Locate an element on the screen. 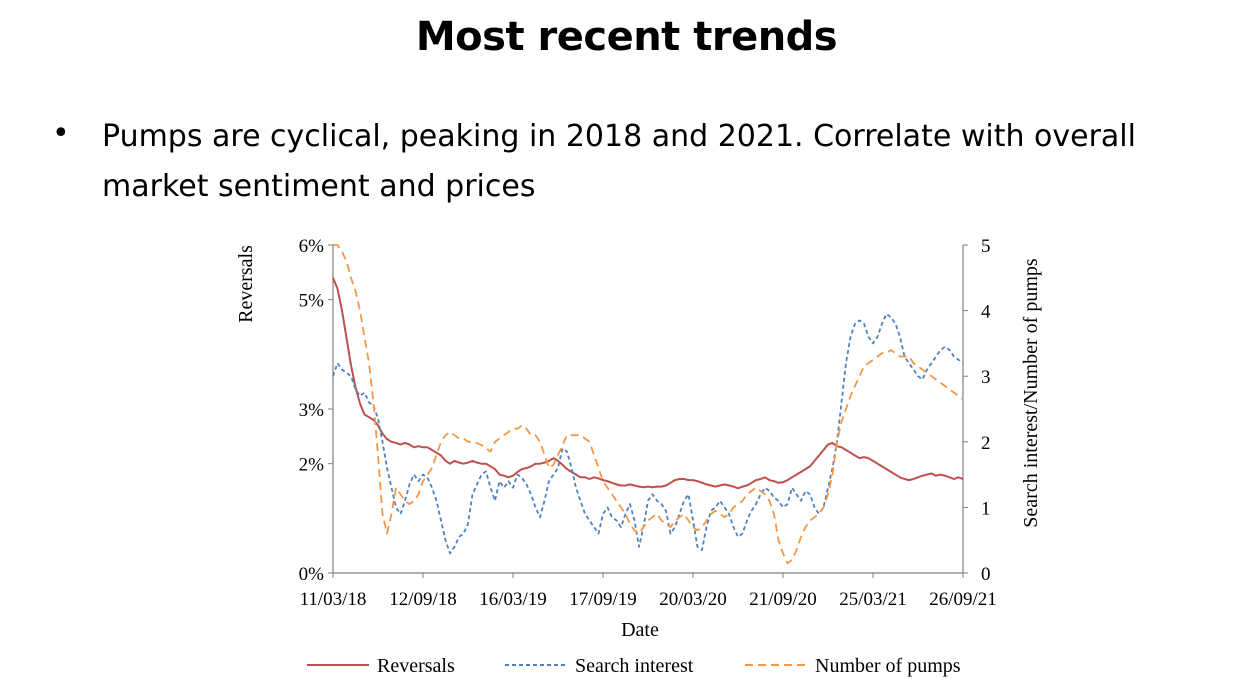  legend-label: Search interest is located at coordinates (634, 666).